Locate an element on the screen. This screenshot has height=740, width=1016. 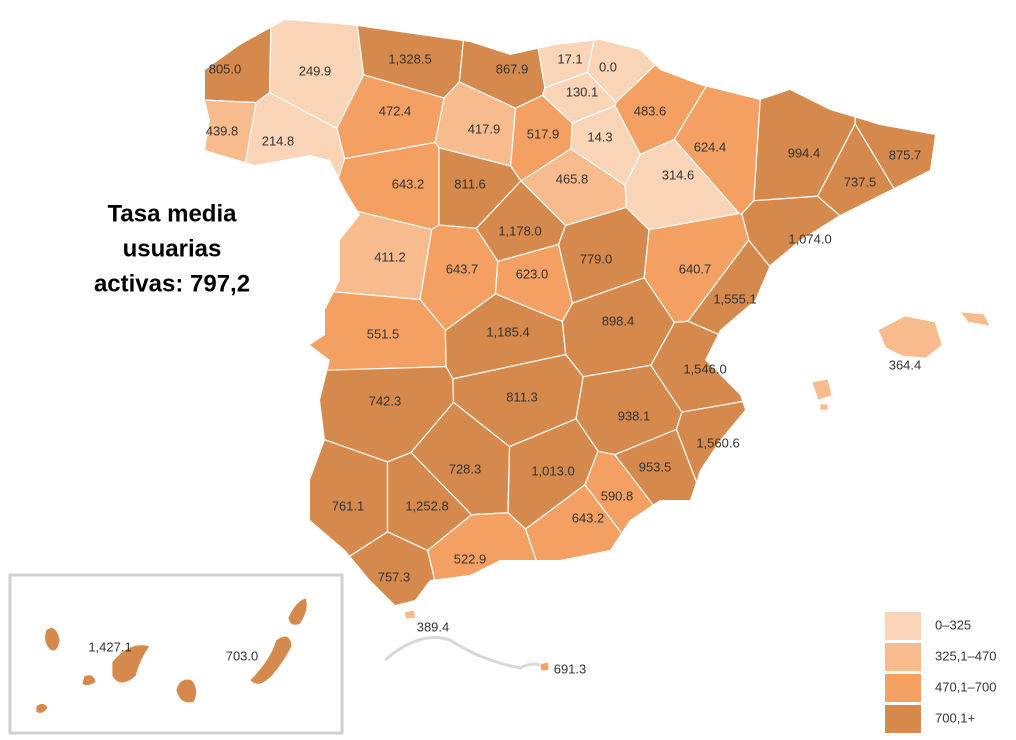
region-label: 691.3 is located at coordinates (570, 668).